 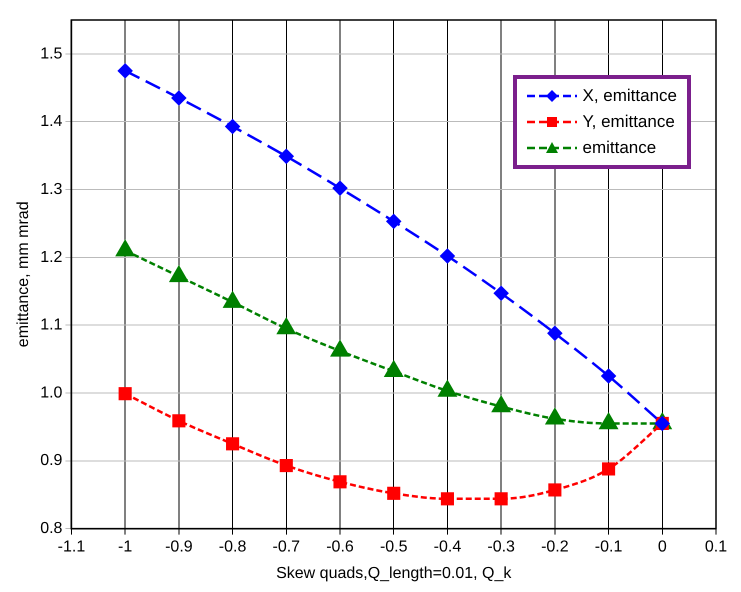 What do you see at coordinates (23, 274) in the screenshot?
I see `y-axis-title: emittance, mm mrad` at bounding box center [23, 274].